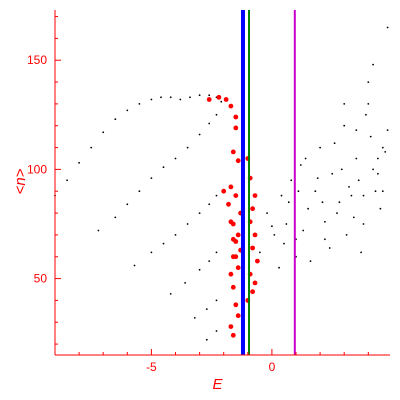 The width and height of the screenshot is (400, 400). I want to click on y-tick-label: 50, so click(41, 279).